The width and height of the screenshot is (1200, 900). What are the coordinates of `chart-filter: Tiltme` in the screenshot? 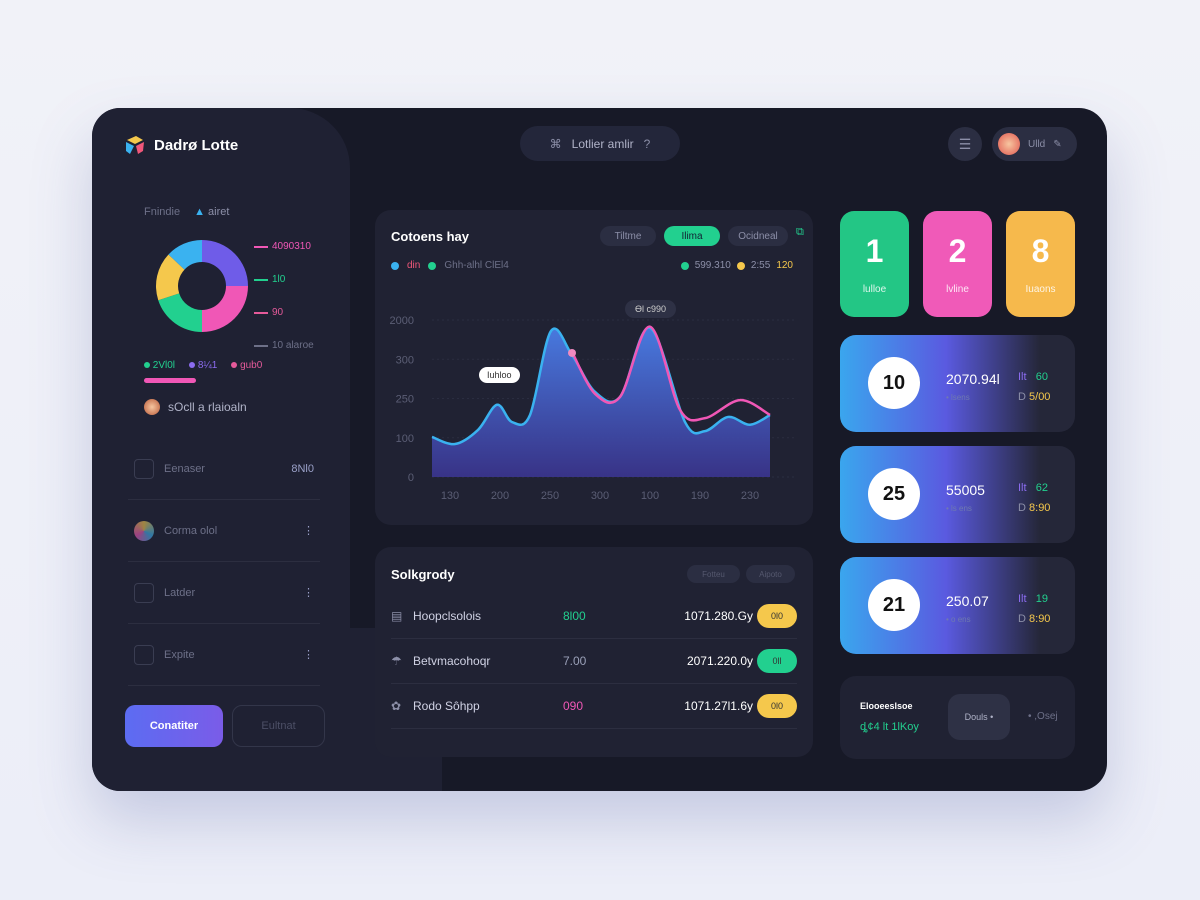 It's located at (628, 236).